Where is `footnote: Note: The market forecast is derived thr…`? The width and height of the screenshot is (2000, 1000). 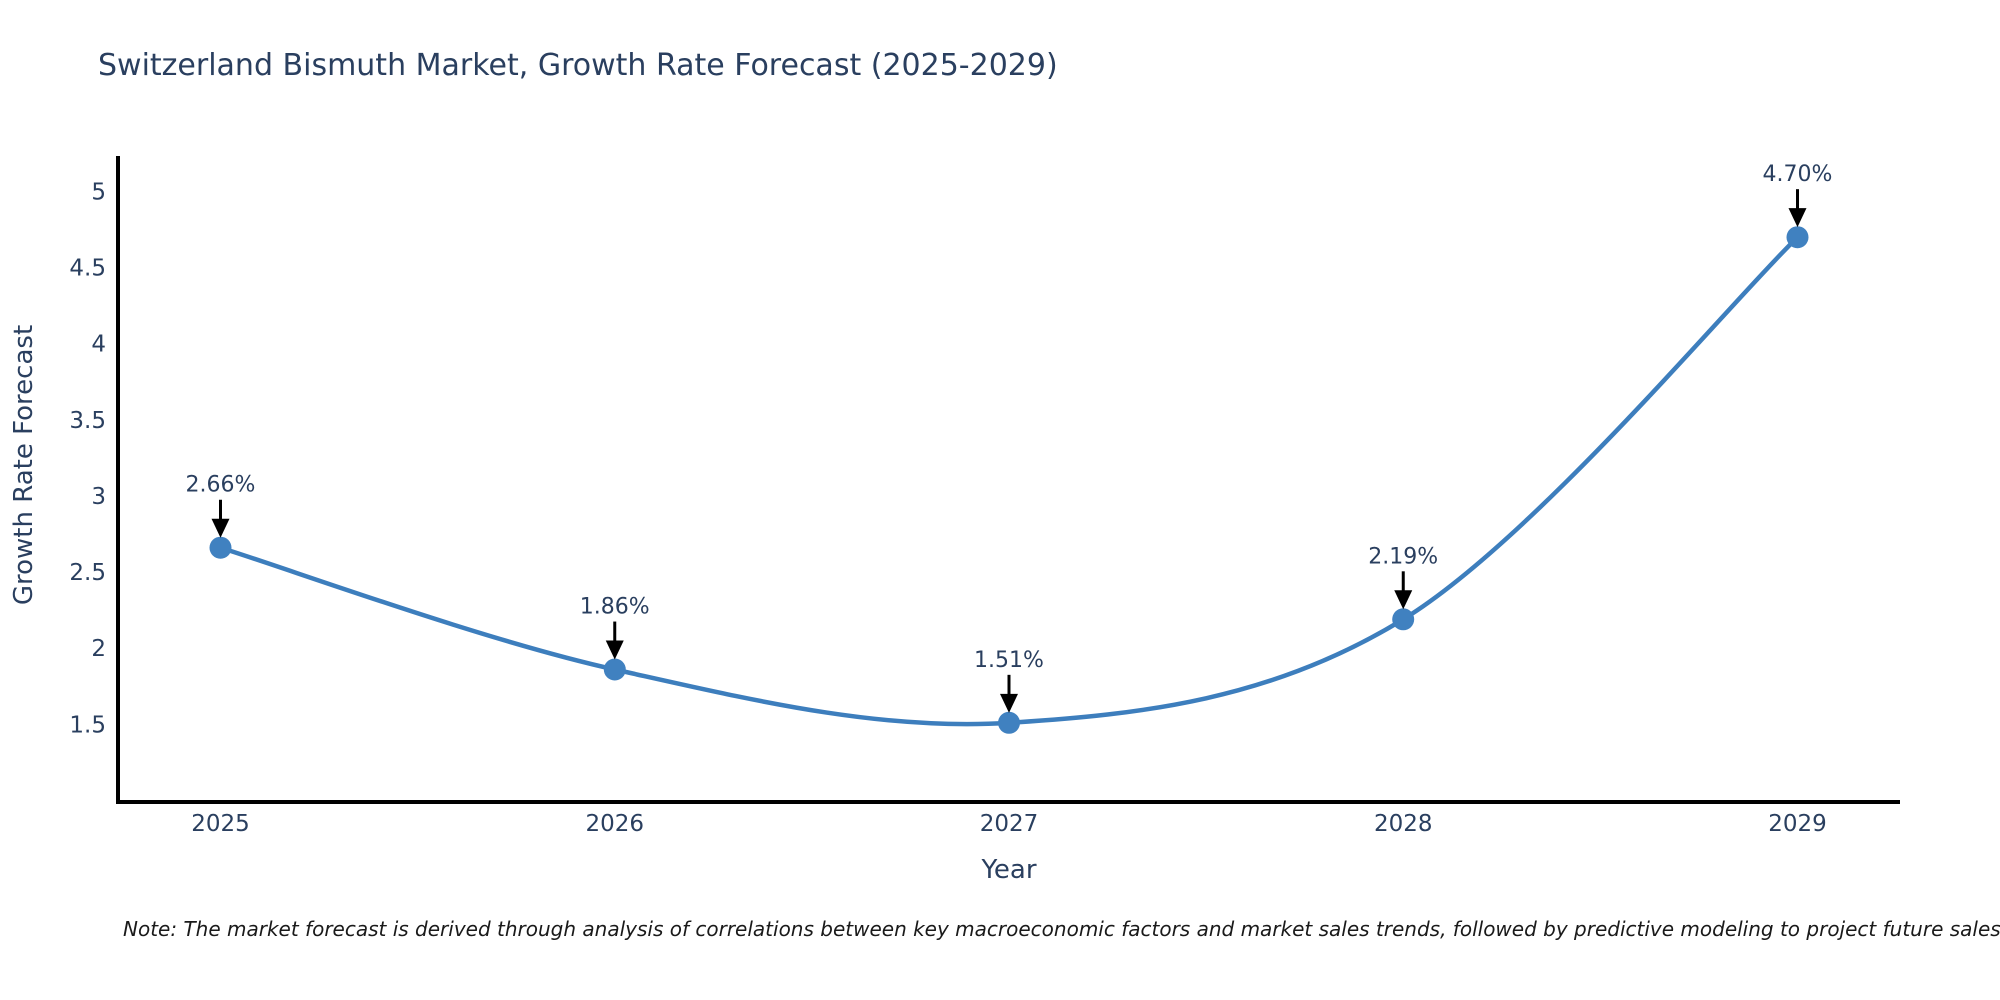
footnote: Note: The market forecast is derived thr… is located at coordinates (1061, 929).